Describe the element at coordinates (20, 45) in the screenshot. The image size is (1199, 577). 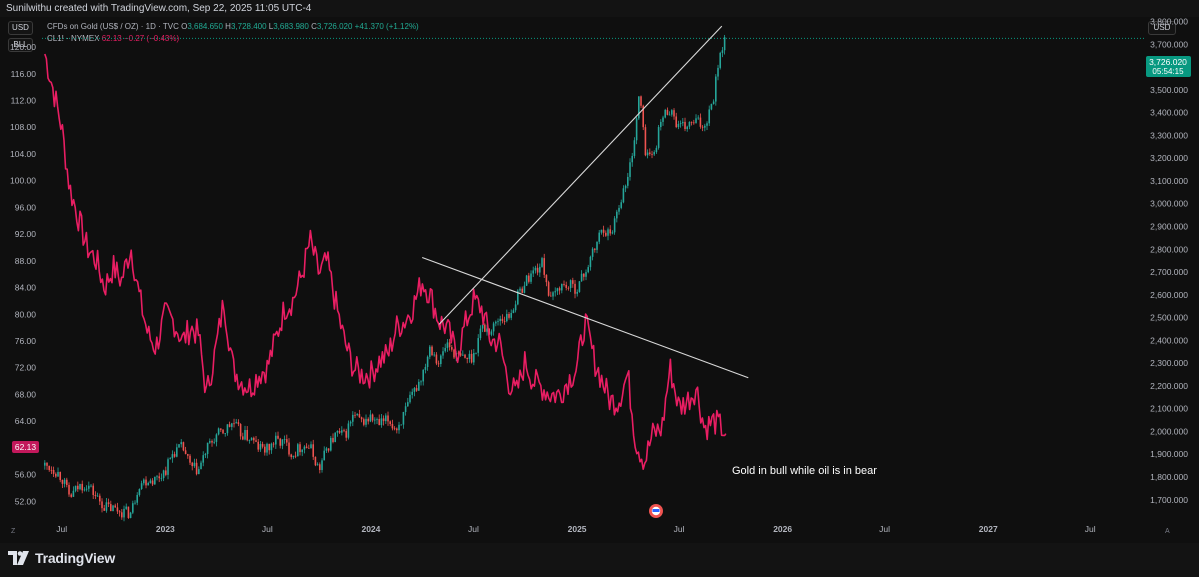
I see `left-scale-unit-button: BLL` at that location.